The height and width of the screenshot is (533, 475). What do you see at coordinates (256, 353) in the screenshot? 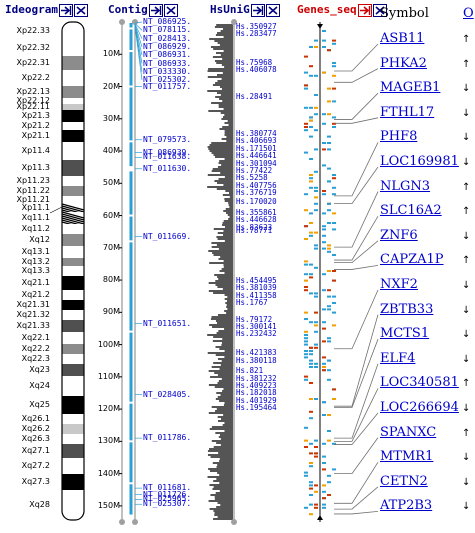
I see `hsunig-link: Hs.421383` at bounding box center [256, 353].